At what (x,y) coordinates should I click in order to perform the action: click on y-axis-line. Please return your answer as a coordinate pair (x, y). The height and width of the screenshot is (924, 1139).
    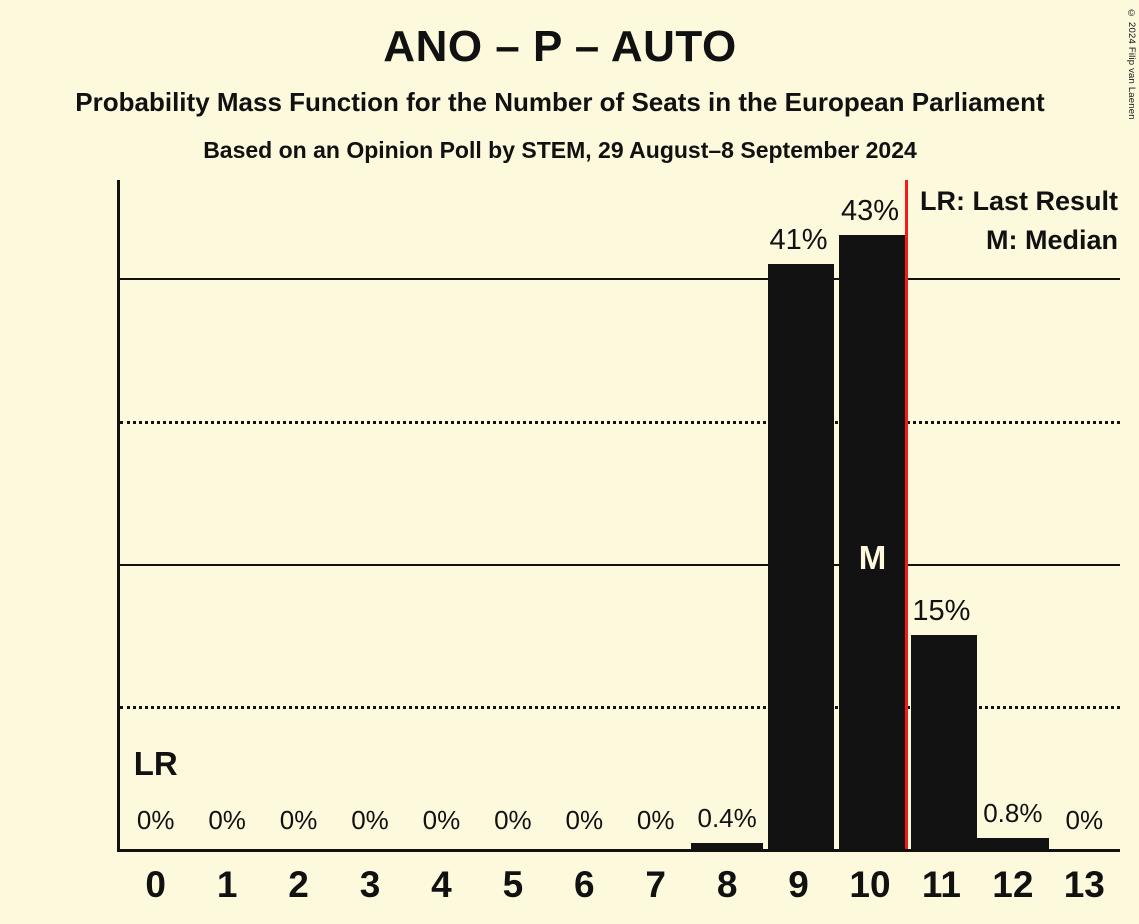
    Looking at the image, I should click on (118, 516).